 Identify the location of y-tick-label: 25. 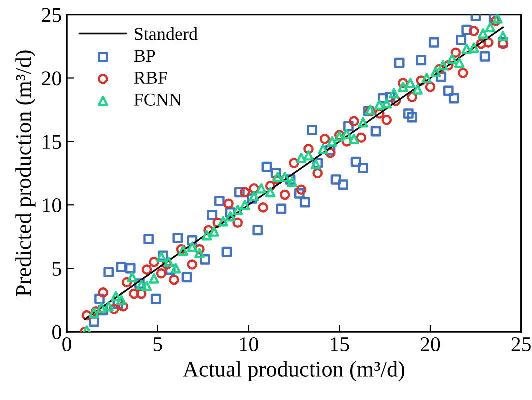
(52, 15).